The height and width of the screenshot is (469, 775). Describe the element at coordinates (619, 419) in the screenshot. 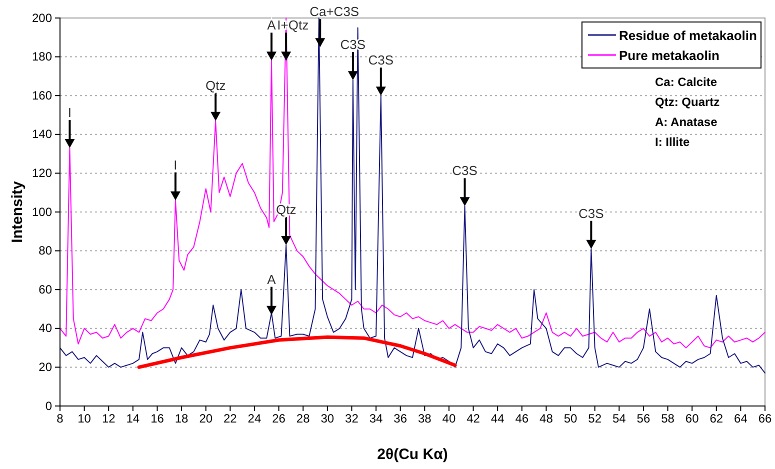

I see `x-tick-label: 54` at that location.